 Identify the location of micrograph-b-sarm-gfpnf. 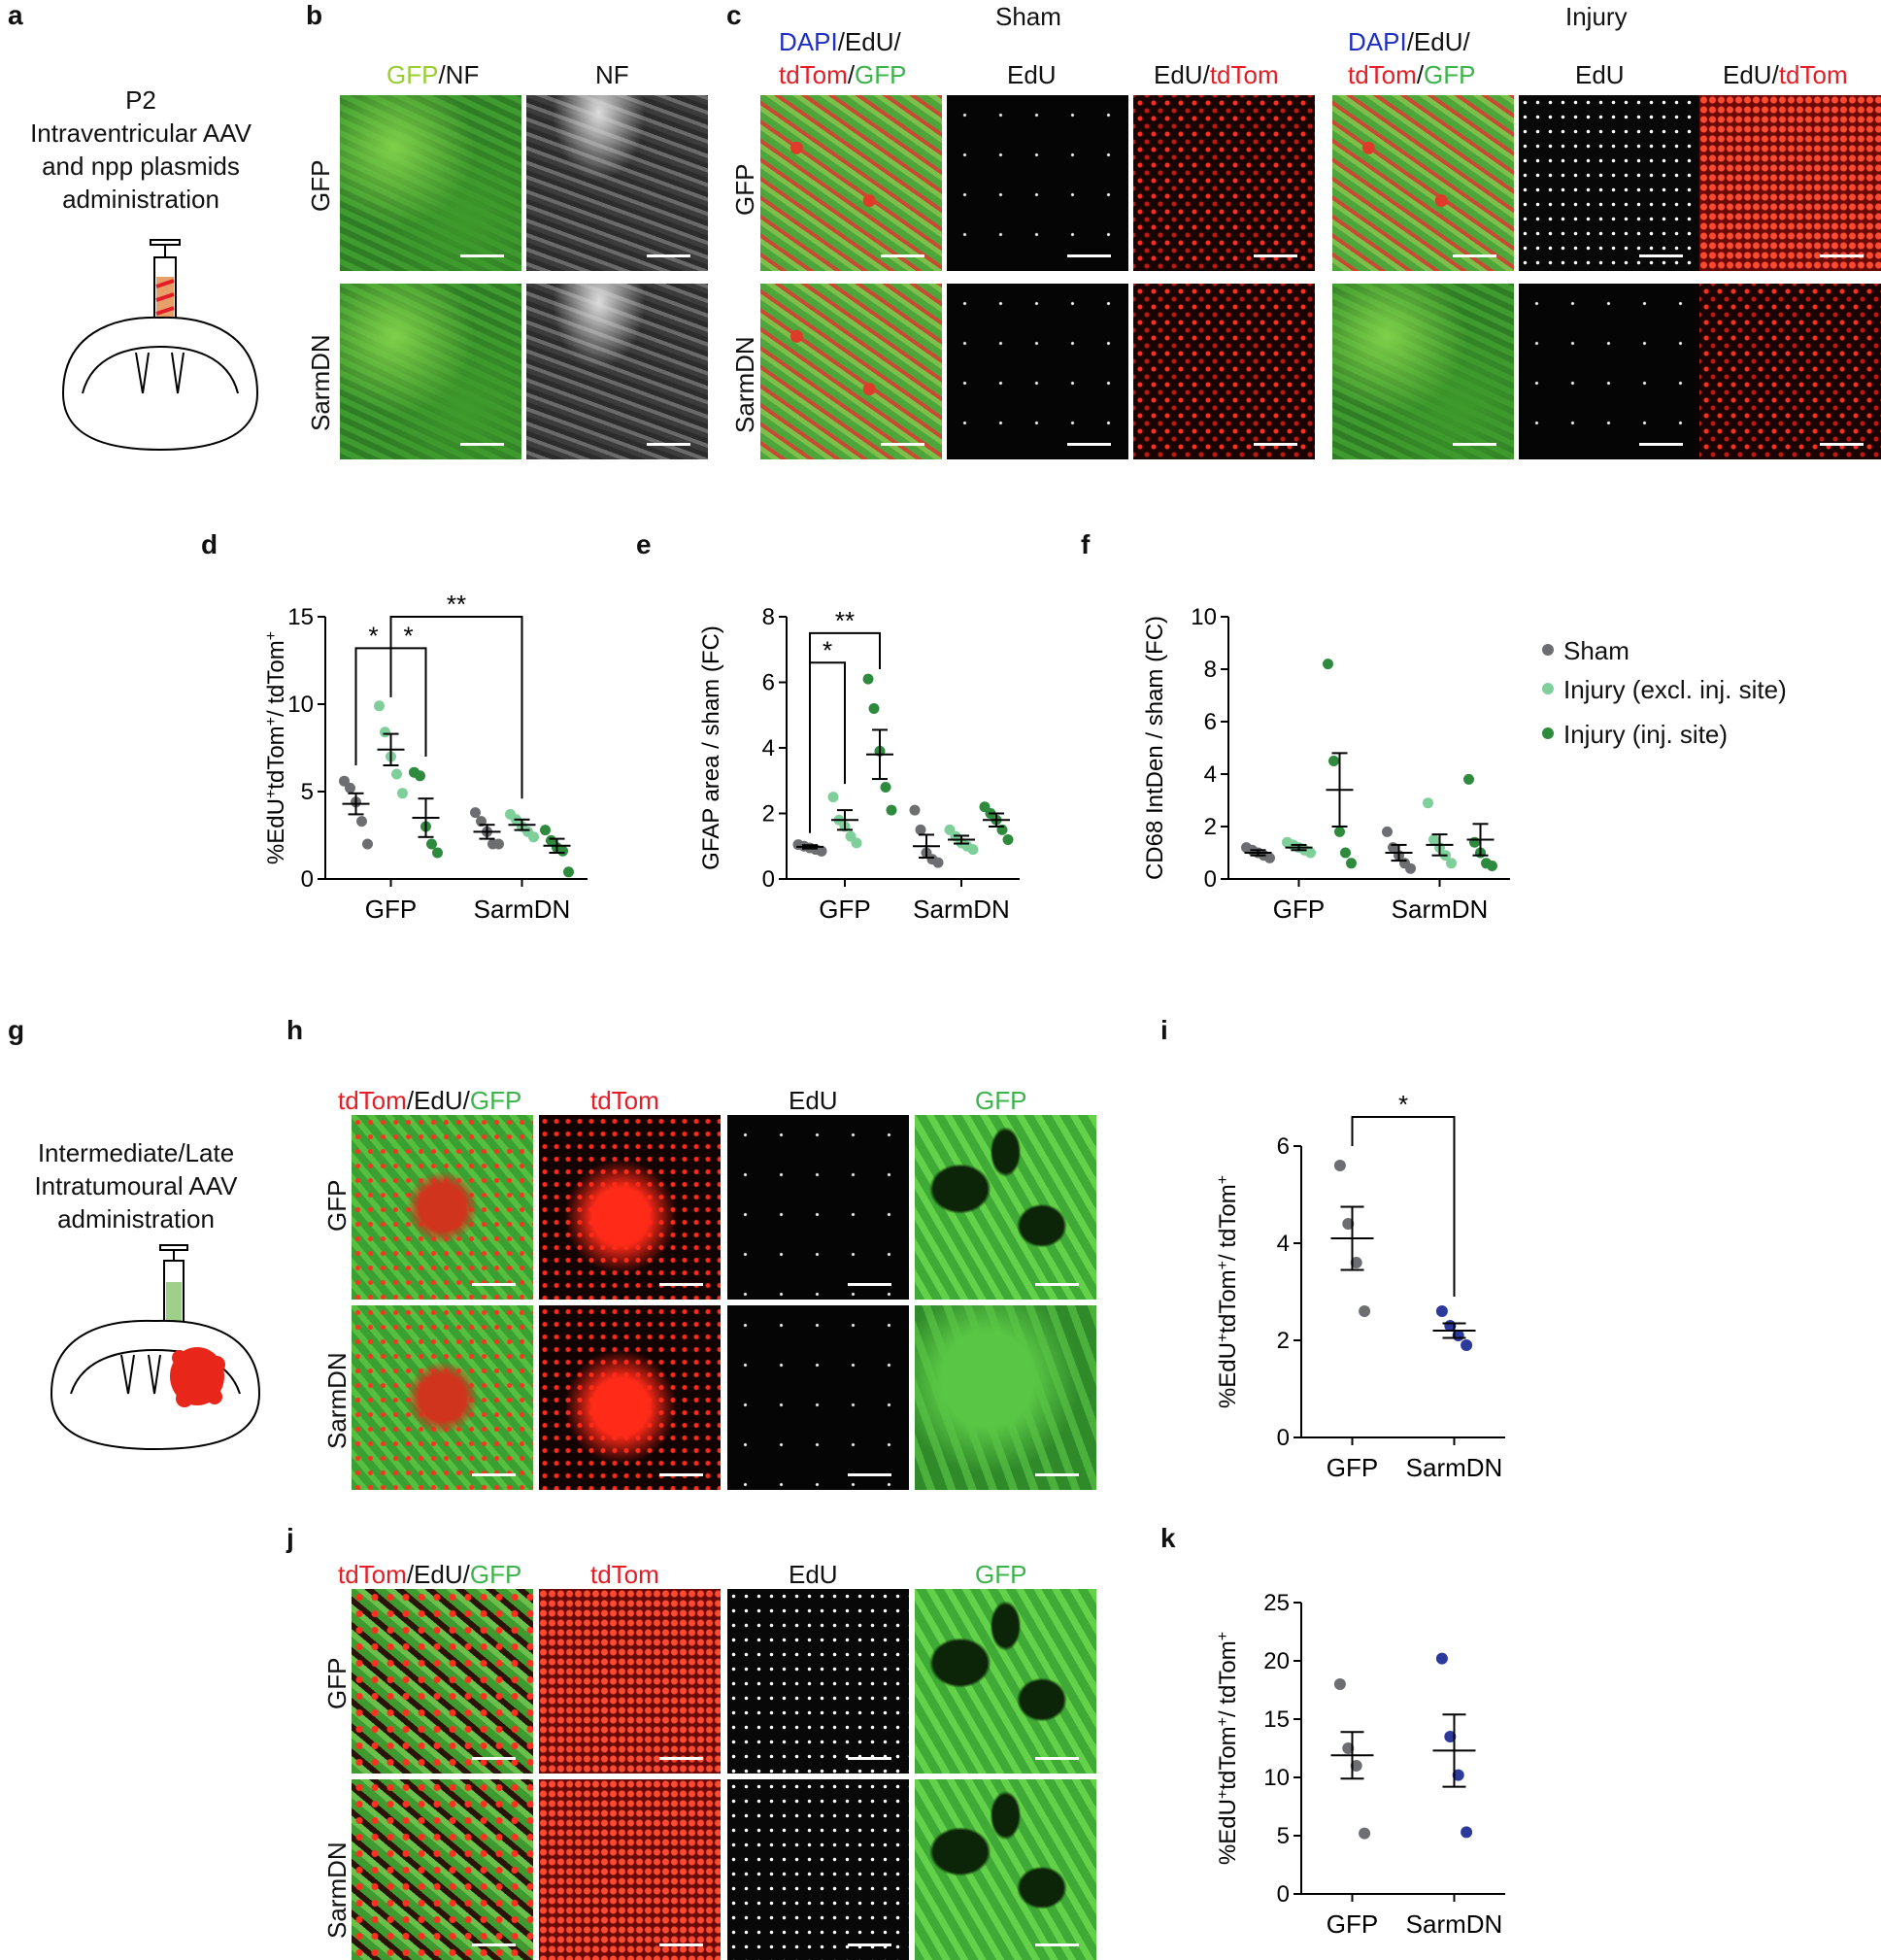
(430, 371).